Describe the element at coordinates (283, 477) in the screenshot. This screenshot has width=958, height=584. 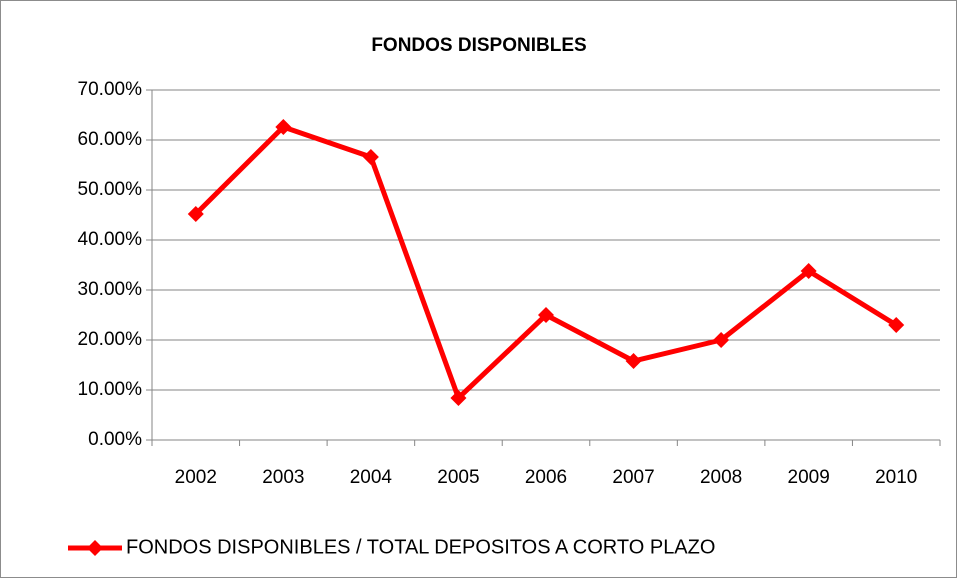
I see `x-tick-label: 2003` at that location.